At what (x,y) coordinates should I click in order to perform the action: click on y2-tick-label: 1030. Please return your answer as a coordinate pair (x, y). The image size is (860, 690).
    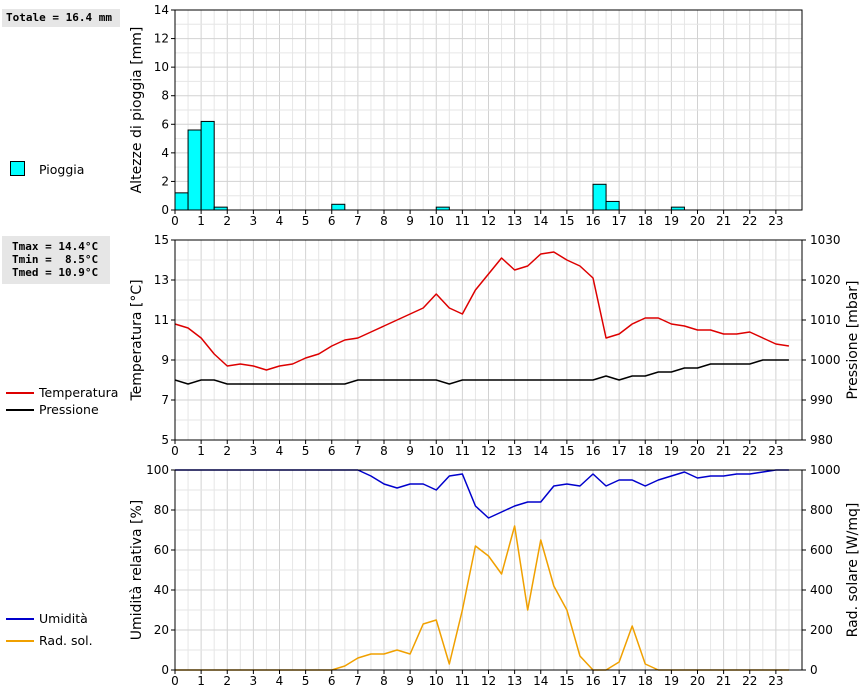
    Looking at the image, I should click on (825, 240).